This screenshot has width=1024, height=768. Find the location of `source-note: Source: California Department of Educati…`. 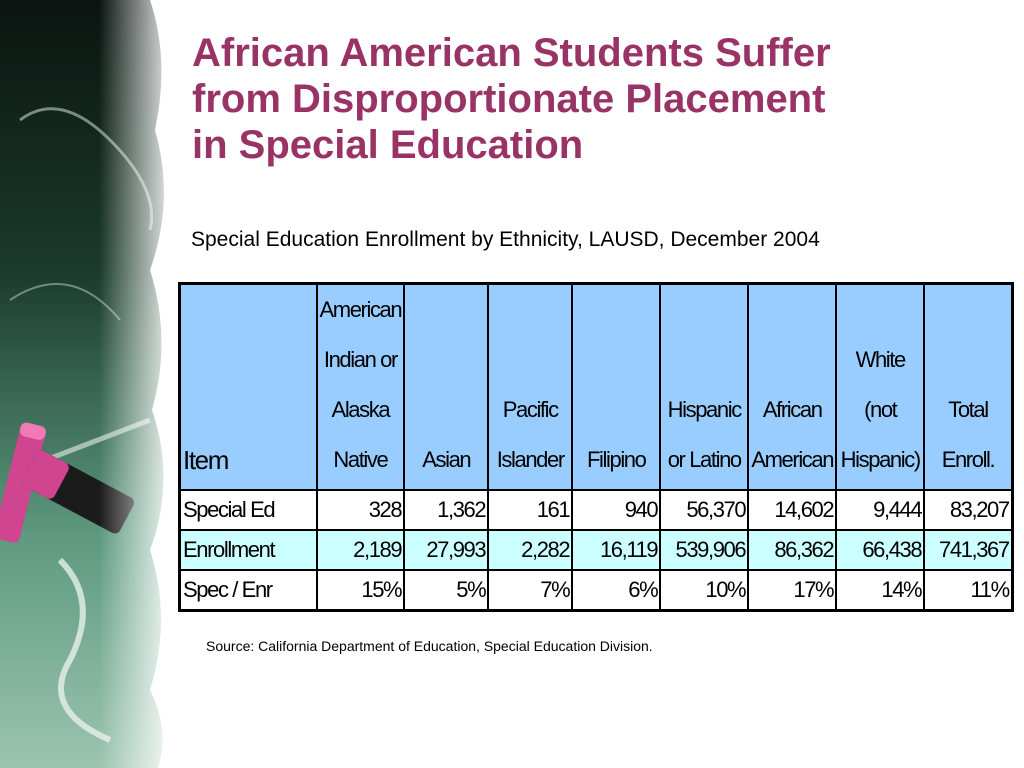

source-note: Source: California Department of Educati… is located at coordinates (429, 646).